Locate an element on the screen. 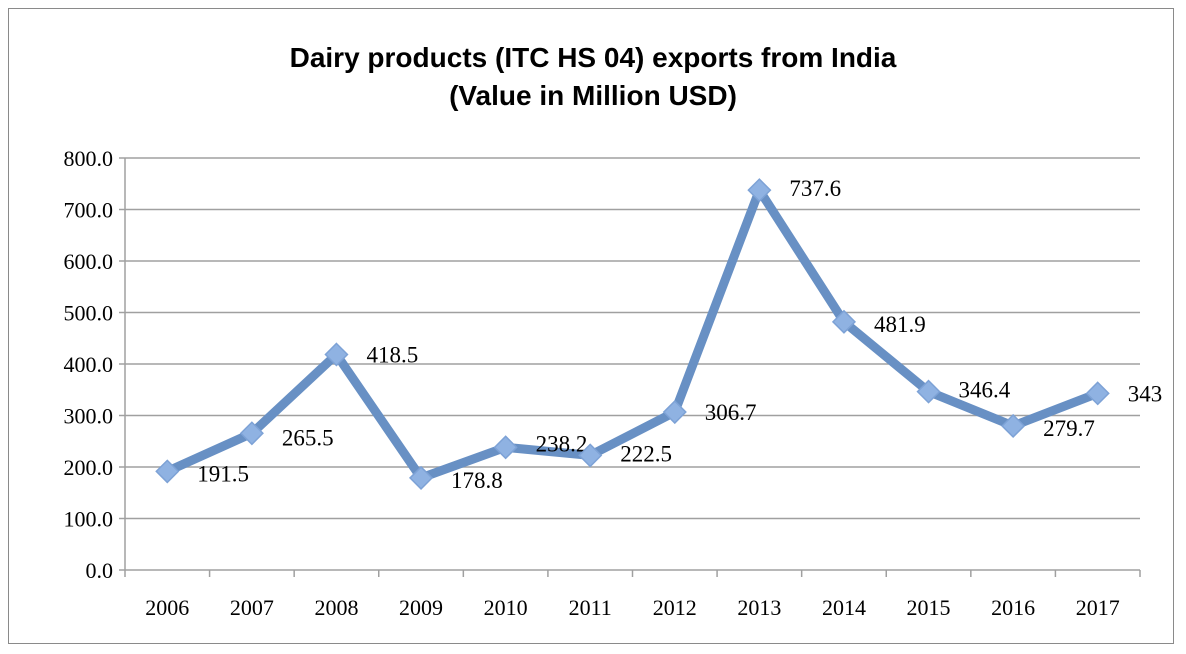  x-tick-label: 2007 is located at coordinates (252, 607).